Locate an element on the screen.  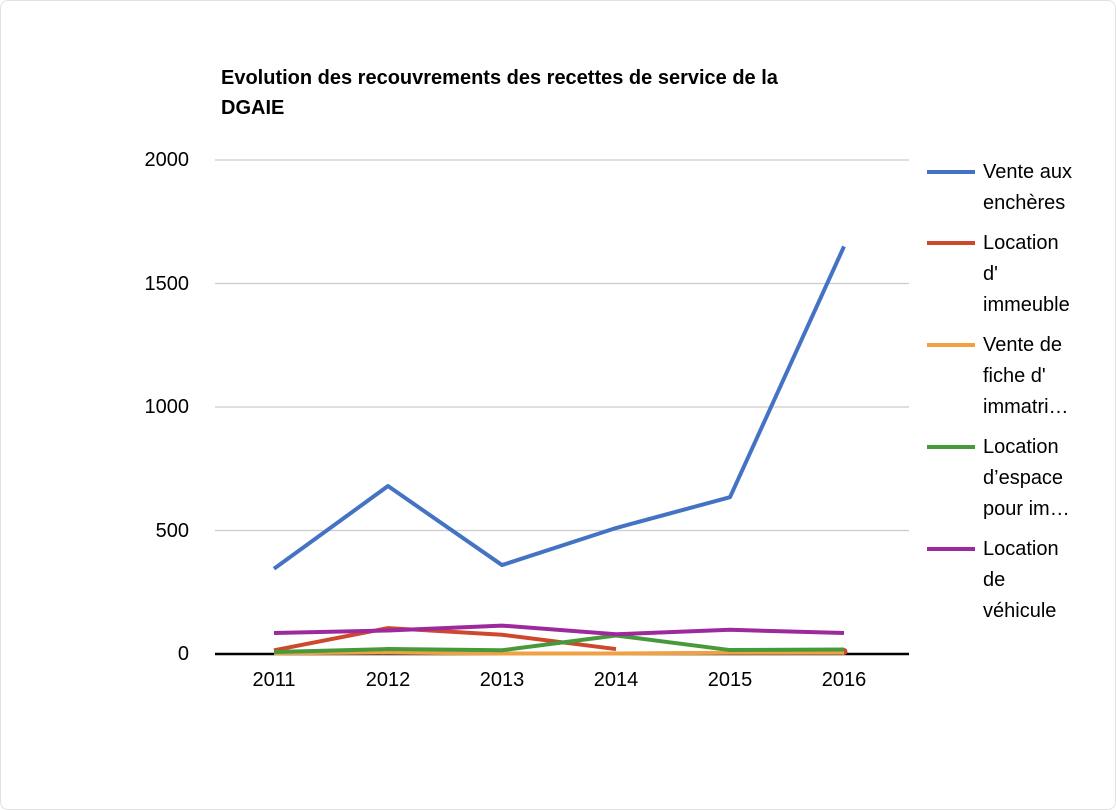
series-line-location-d-espace-pour-im is located at coordinates (559, 644).